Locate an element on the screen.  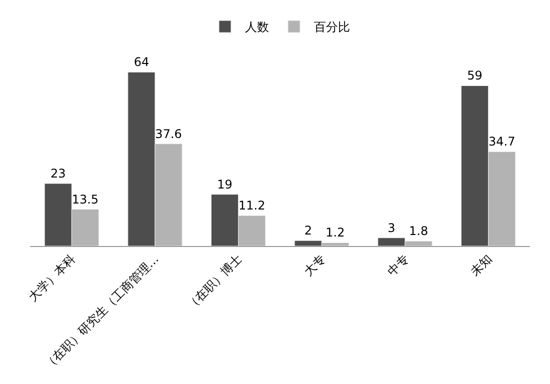
data-label: 59 is located at coordinates (474, 75).